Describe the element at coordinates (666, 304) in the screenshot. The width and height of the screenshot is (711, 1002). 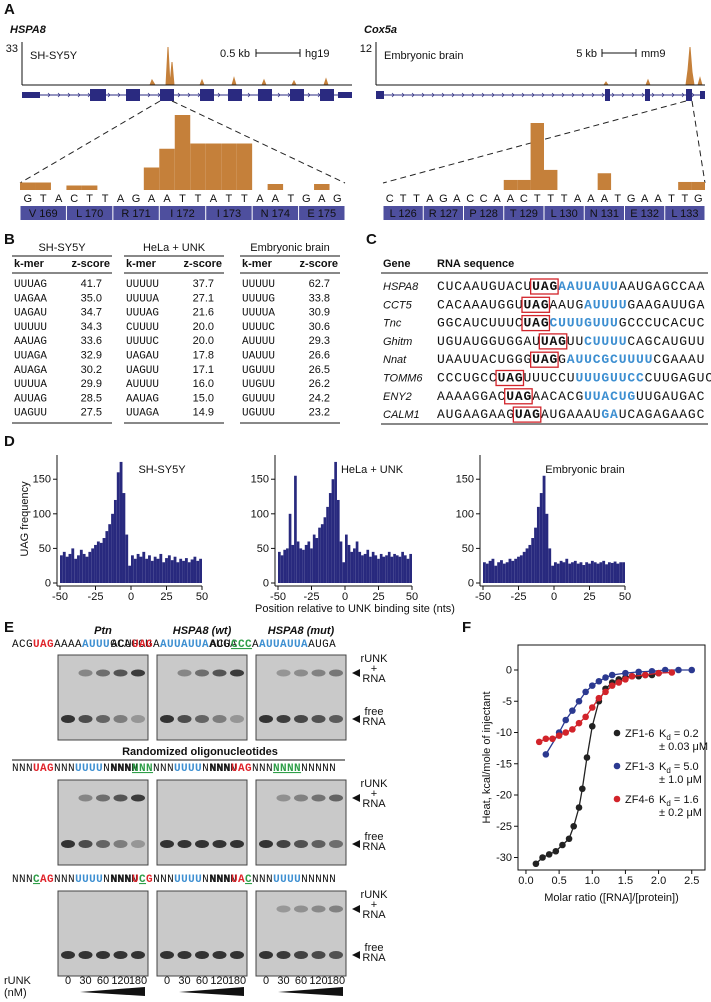
I see `sequence-segment: GAAGAUUGA` at that location.